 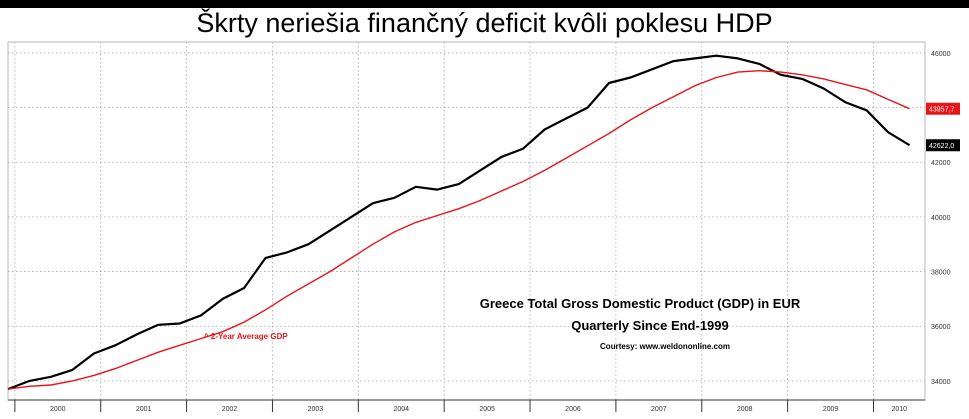 I want to click on x-tick-label: 2000, so click(x=58, y=409).